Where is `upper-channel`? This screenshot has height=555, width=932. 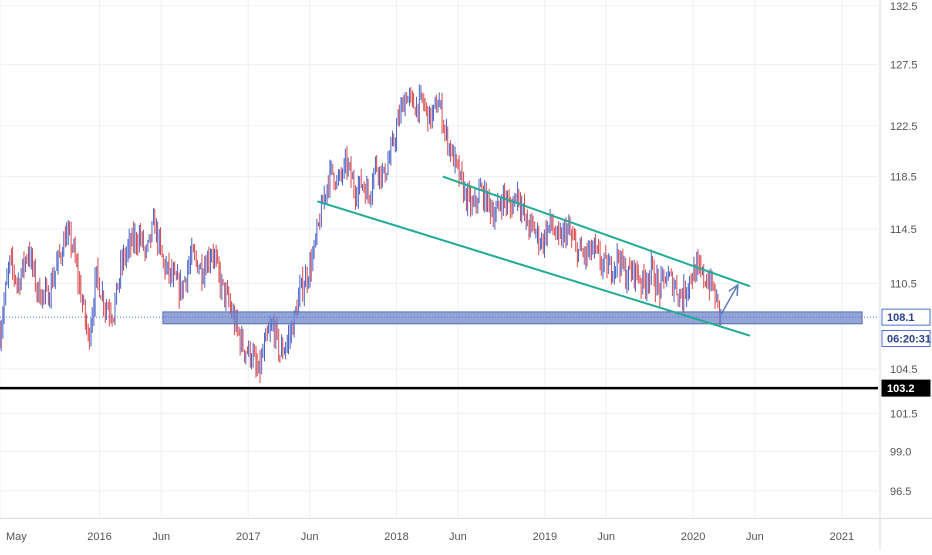
upper-channel is located at coordinates (596, 231).